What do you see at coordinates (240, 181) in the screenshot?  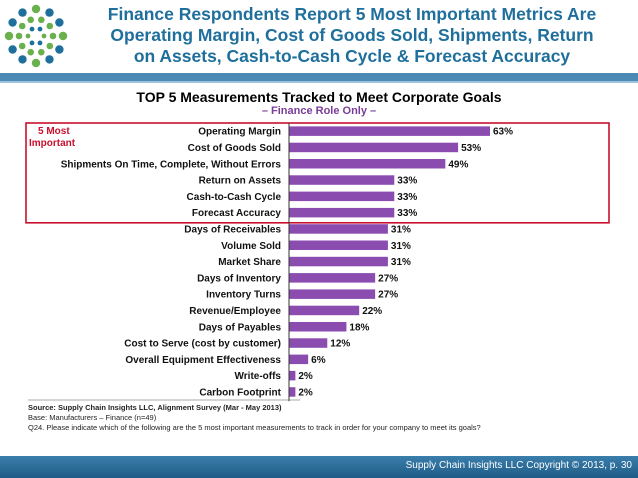 I see `category-label: Return on Assets` at bounding box center [240, 181].